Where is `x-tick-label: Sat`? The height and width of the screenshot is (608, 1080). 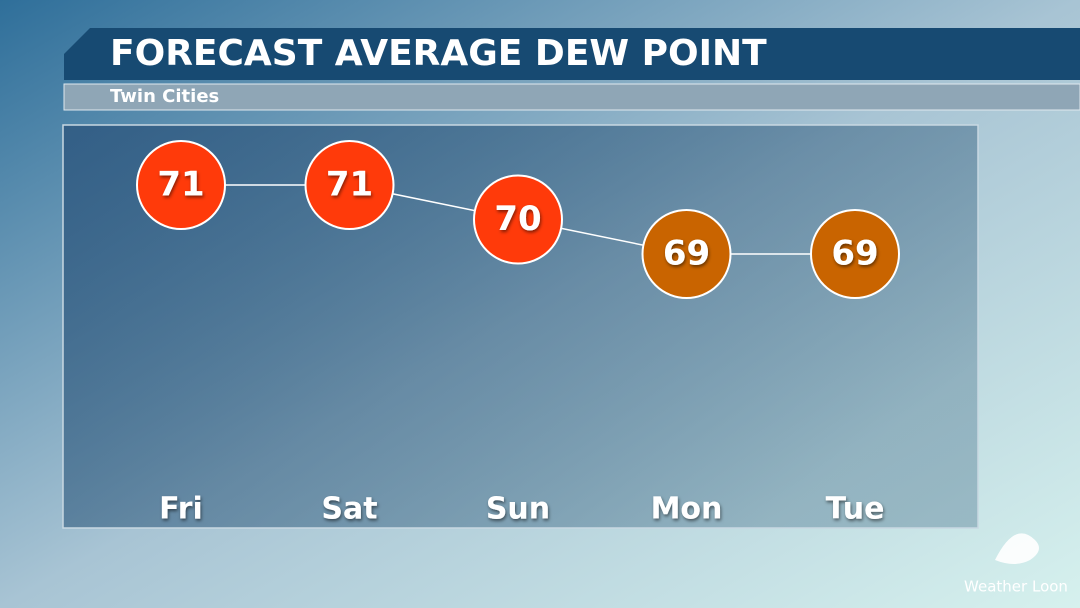
x-tick-label: Sat is located at coordinates (349, 509).